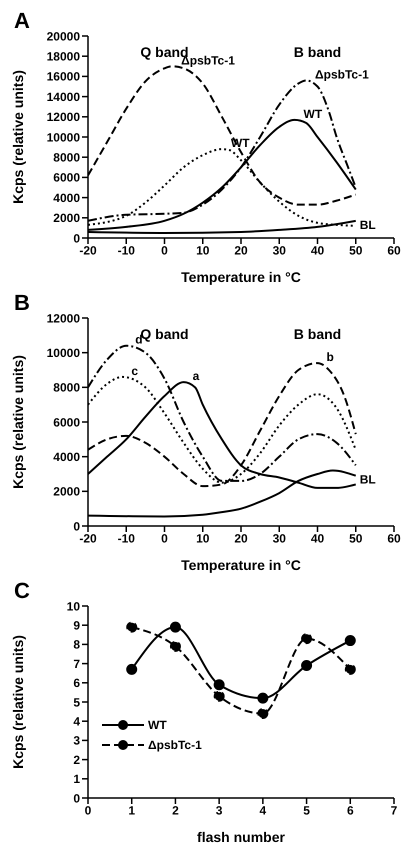 This screenshot has width=417, height=857. Describe the element at coordinates (76, 683) in the screenshot. I see `y-tick-label: 6` at that location.